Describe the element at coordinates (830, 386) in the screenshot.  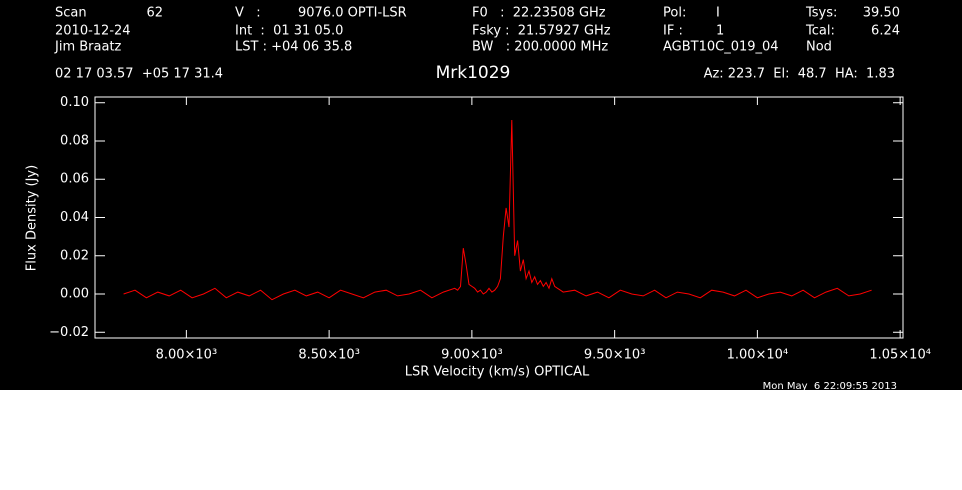
I see `timestamp: Mon May 6 22:09:55 2013` at that location.